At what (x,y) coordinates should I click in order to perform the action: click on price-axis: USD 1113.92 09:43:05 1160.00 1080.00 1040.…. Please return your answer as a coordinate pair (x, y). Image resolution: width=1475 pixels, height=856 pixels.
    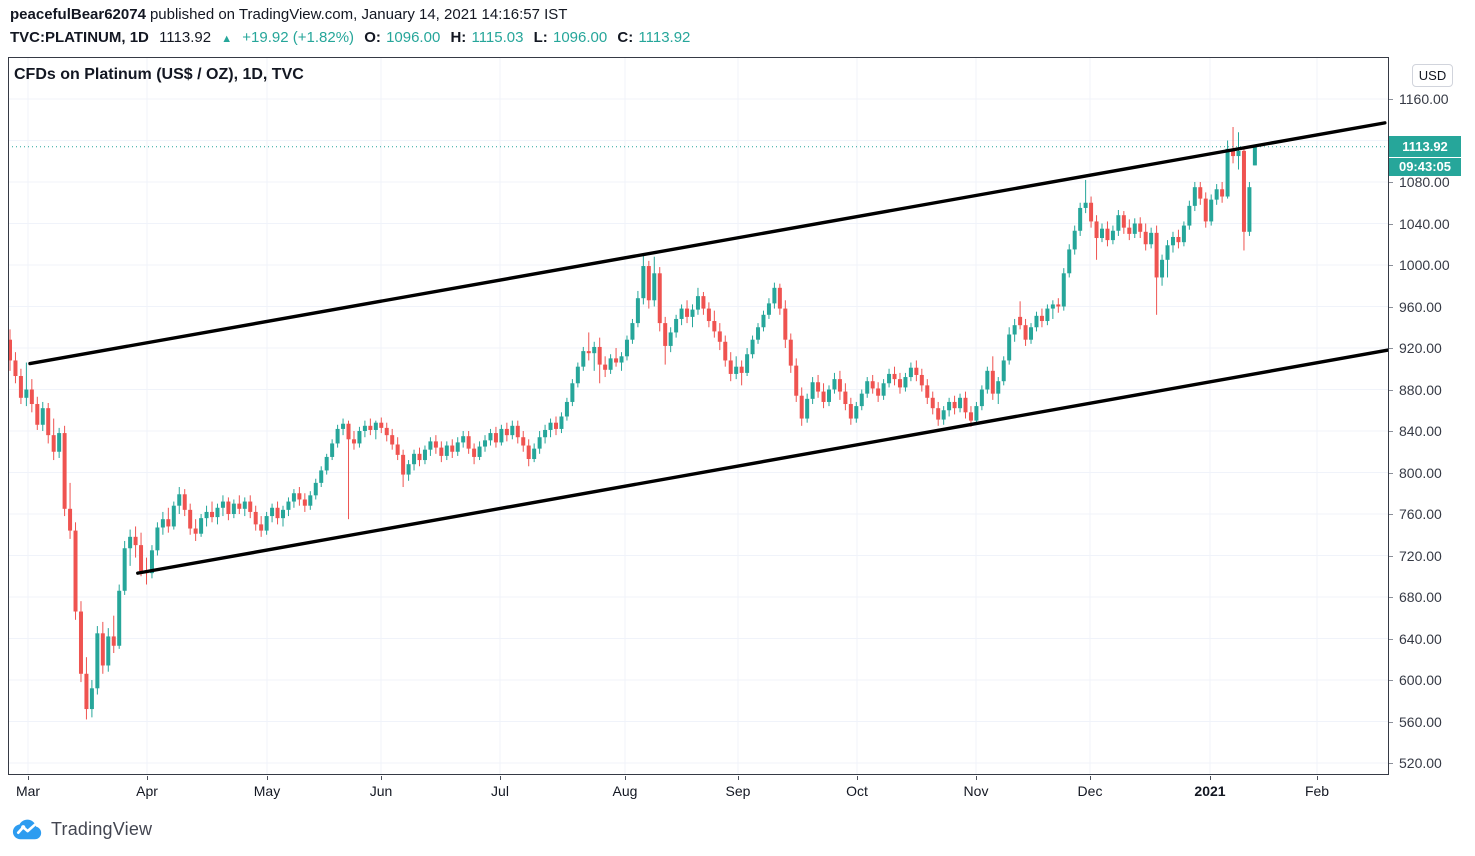
    Looking at the image, I should click on (1432, 416).